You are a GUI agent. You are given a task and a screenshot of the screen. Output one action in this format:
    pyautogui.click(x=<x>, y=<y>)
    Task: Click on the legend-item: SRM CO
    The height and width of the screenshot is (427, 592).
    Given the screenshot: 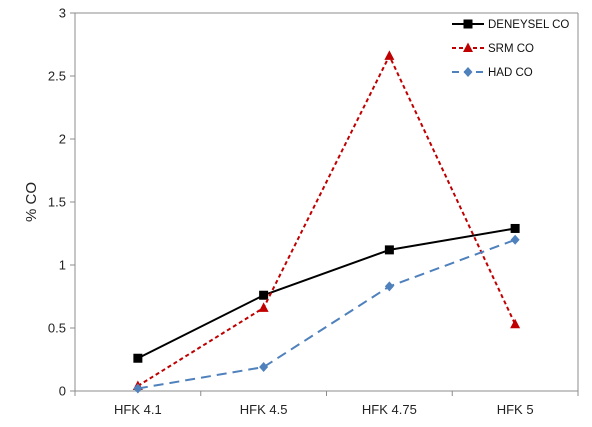 What is the action you would take?
    pyautogui.click(x=493, y=48)
    